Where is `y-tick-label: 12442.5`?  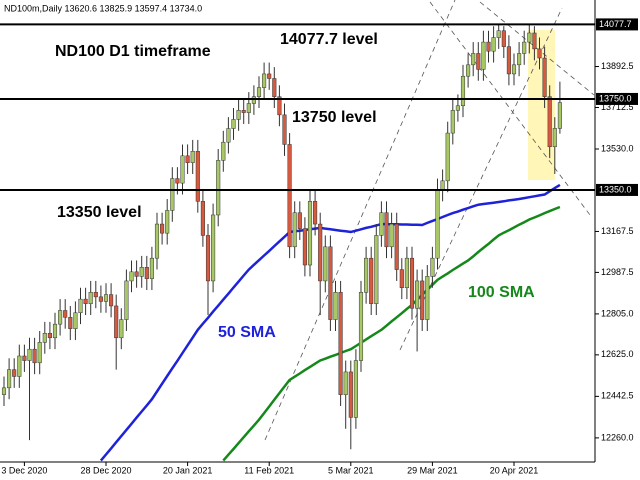
y-tick-label: 12442.5 is located at coordinates (617, 396).